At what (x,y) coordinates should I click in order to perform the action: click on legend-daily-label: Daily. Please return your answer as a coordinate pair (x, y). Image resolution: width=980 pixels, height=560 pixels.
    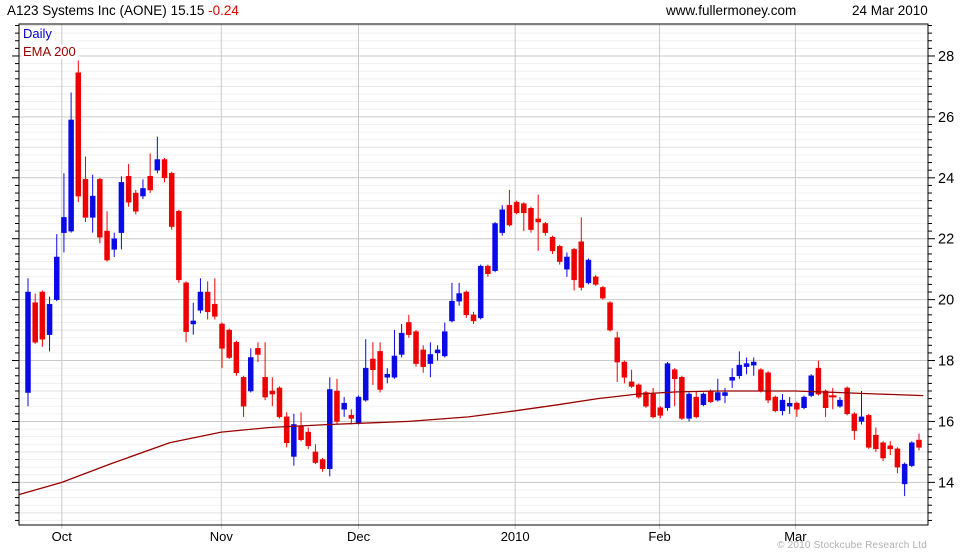
    Looking at the image, I should click on (37, 33).